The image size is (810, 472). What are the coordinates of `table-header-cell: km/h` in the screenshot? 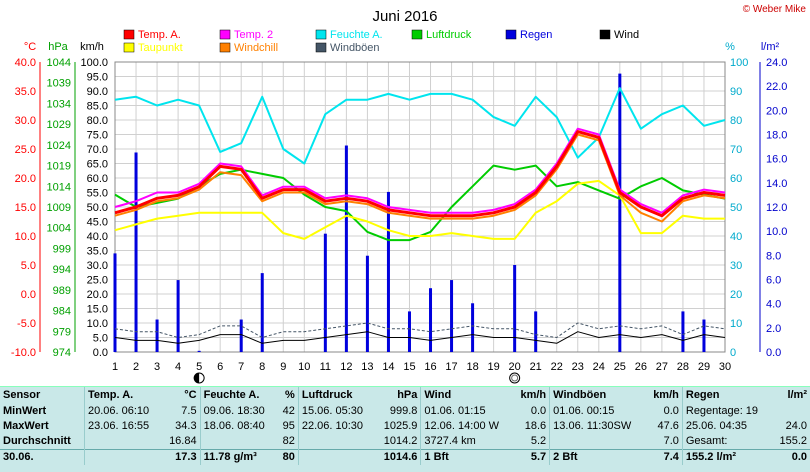 It's located at (533, 395).